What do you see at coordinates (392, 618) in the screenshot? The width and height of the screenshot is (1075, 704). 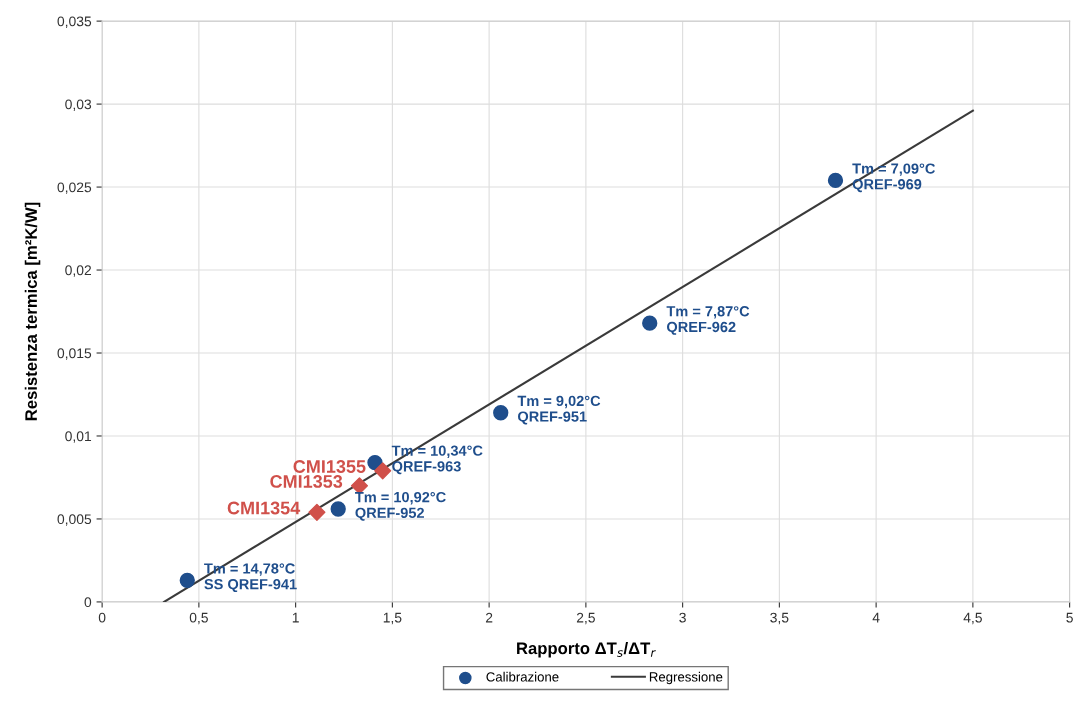 I see `x-tick-label: 1,5` at bounding box center [392, 618].